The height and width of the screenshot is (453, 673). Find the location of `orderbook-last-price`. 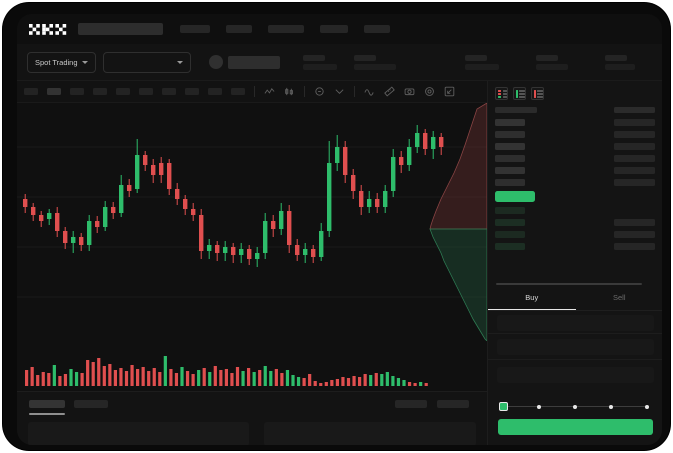

orderbook-last-price is located at coordinates (515, 196).